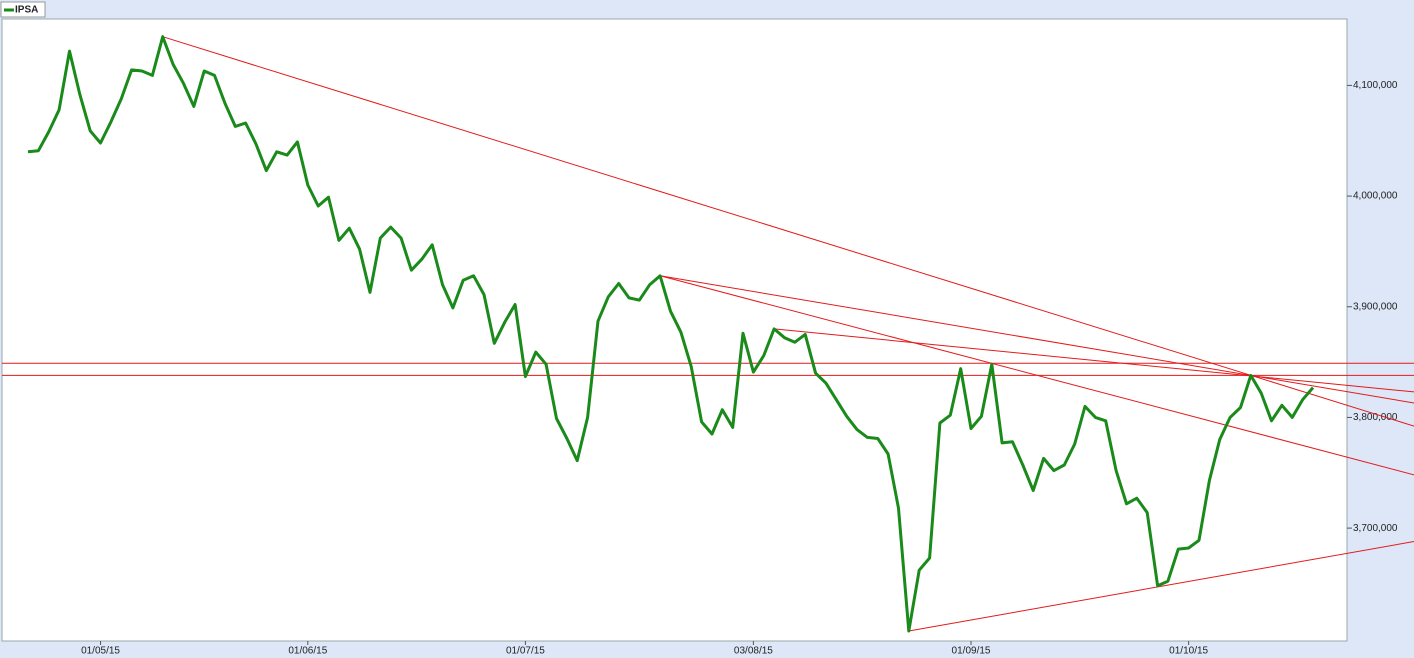 Image resolution: width=1414 pixels, height=658 pixels. What do you see at coordinates (307, 651) in the screenshot?
I see `x-tick-label: 01/06/15` at bounding box center [307, 651].